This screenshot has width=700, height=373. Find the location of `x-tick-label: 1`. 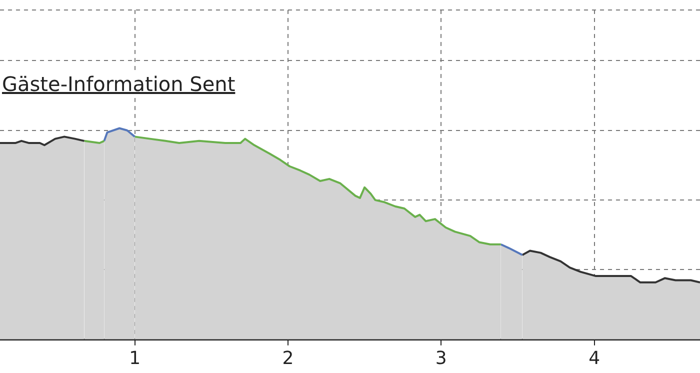

x-tick-label: 1 is located at coordinates (135, 358).